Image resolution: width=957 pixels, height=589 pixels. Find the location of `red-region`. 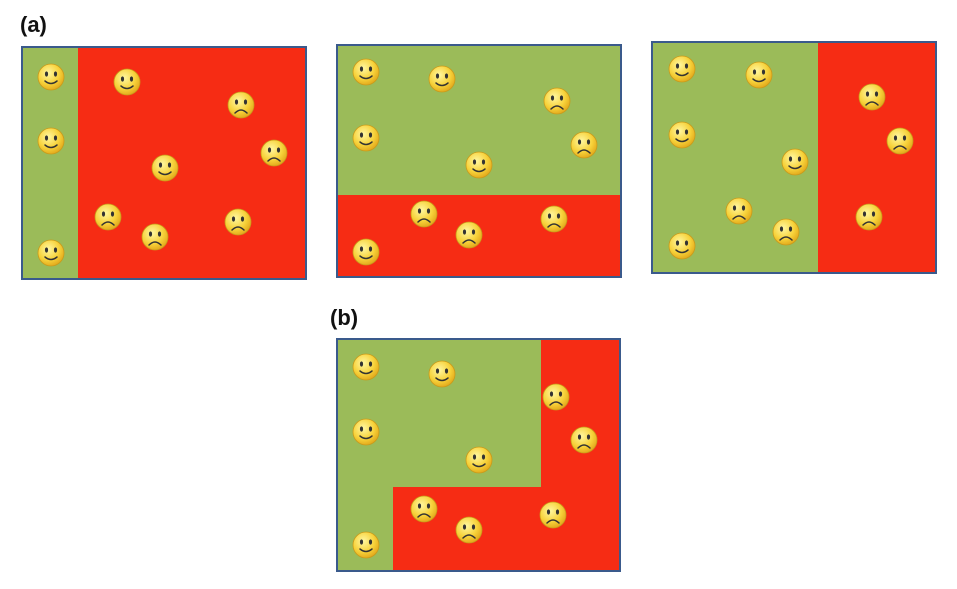

red-region is located at coordinates (877, 157).